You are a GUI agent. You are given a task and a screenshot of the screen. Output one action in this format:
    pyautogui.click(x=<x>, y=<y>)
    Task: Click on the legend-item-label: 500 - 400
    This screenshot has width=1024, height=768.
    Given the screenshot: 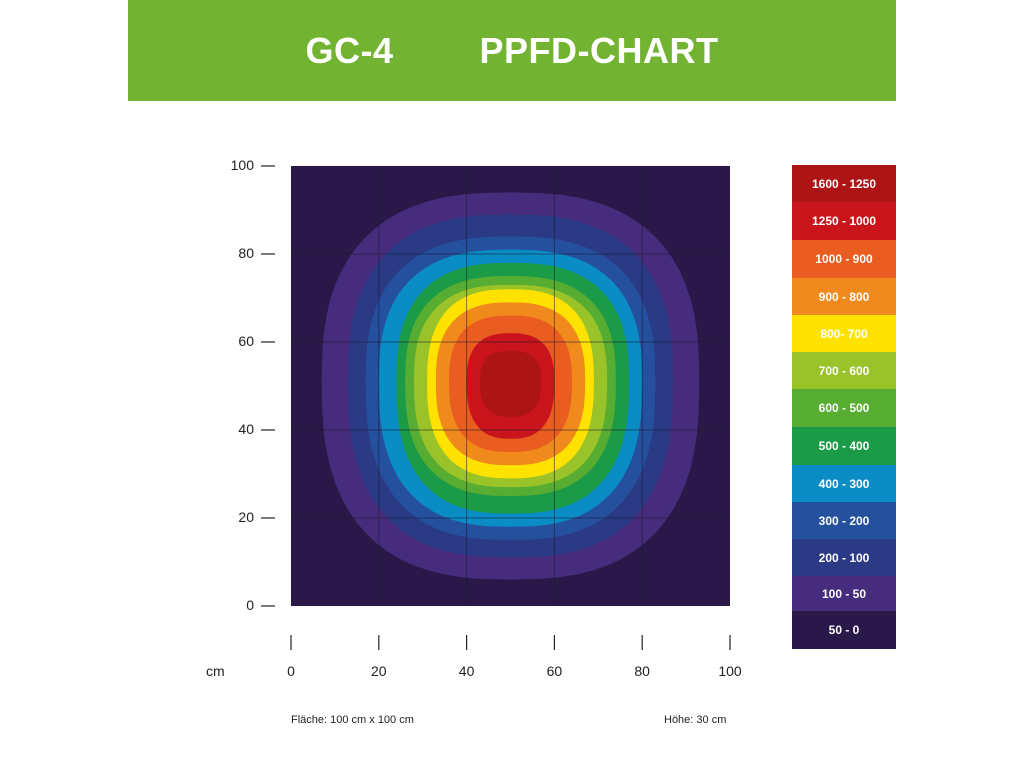 What is the action you would take?
    pyautogui.click(x=844, y=446)
    